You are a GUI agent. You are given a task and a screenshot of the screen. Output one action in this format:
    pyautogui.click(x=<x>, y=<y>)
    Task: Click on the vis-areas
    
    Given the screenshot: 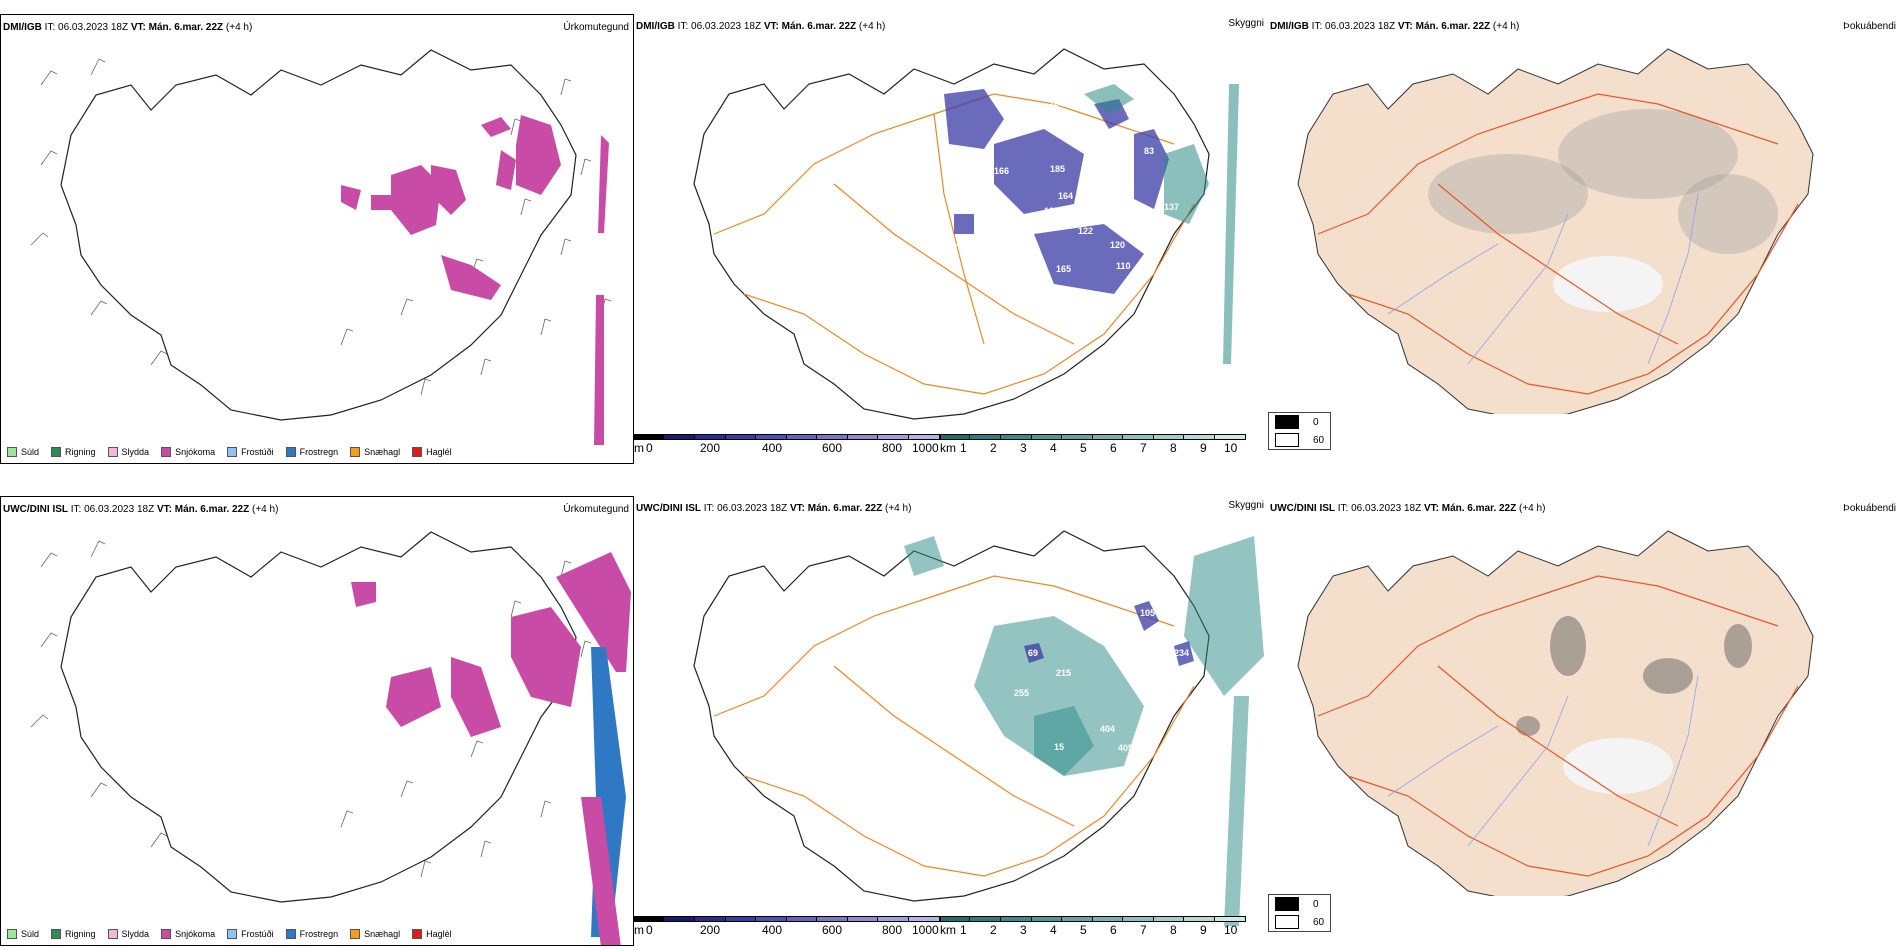 What is the action you would take?
    pyautogui.click(x=1084, y=731)
    